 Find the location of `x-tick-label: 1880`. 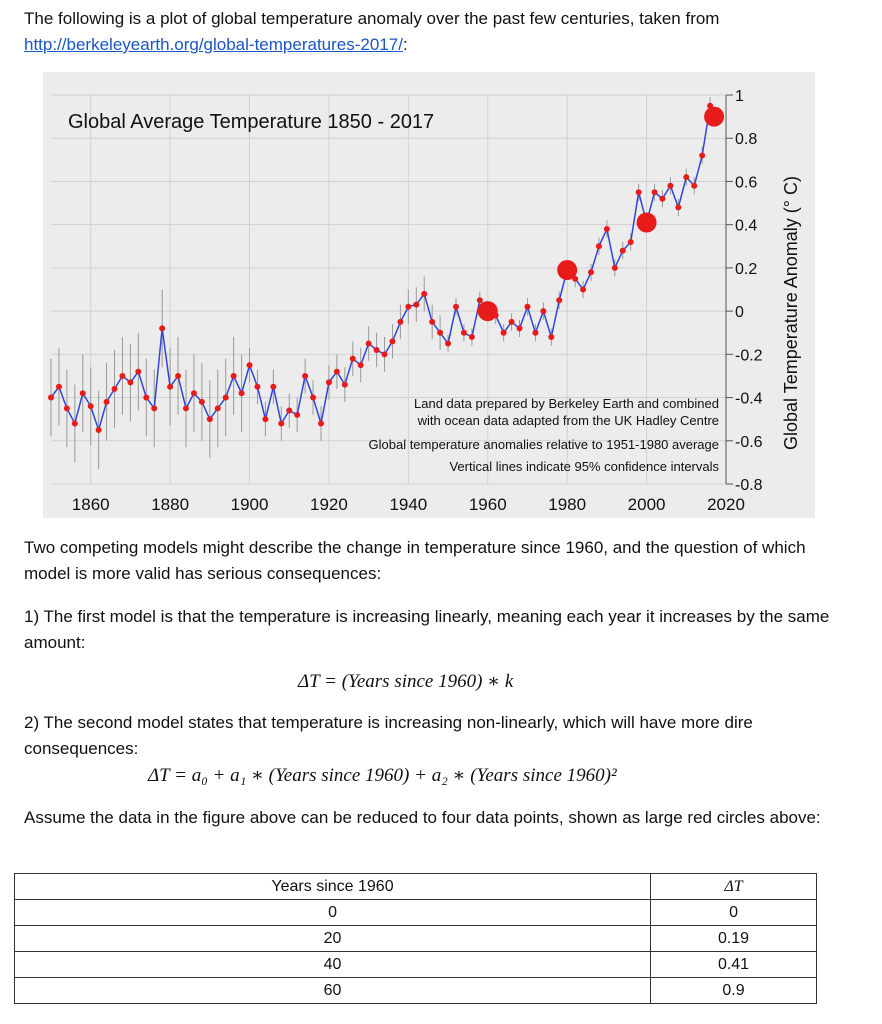

x-tick-label: 1880 is located at coordinates (170, 504).